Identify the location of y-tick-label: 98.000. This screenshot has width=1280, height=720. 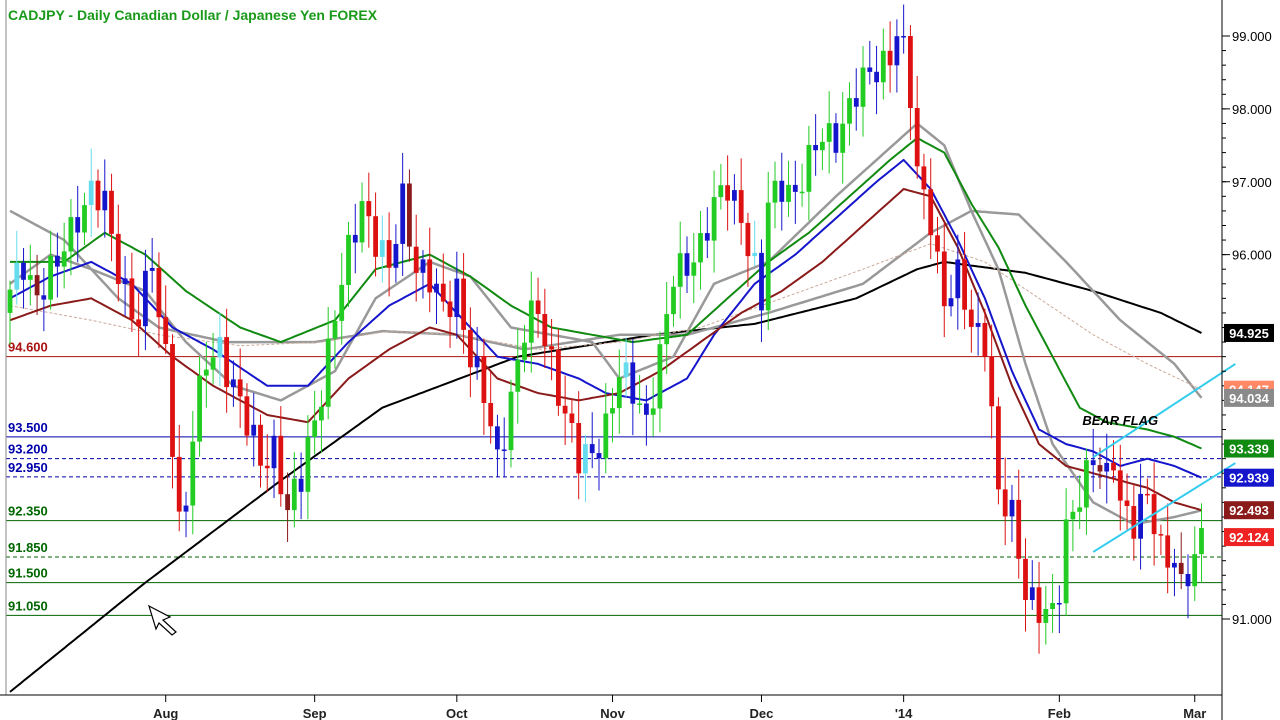
(1252, 109).